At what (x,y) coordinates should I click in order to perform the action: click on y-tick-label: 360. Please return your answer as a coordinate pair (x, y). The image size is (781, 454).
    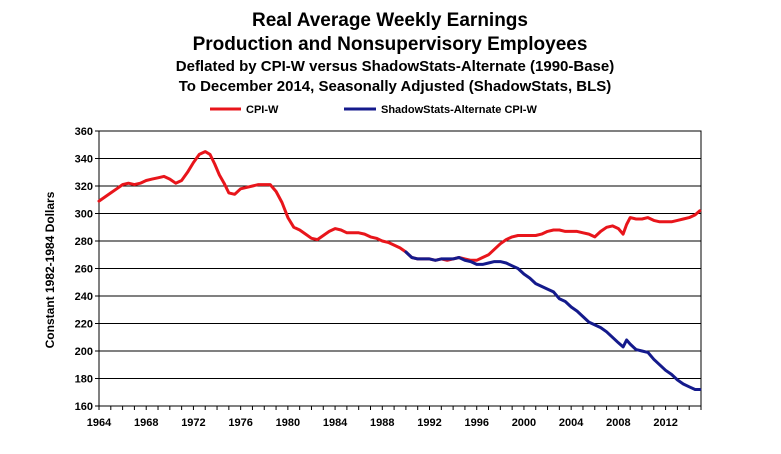
    Looking at the image, I should click on (84, 132).